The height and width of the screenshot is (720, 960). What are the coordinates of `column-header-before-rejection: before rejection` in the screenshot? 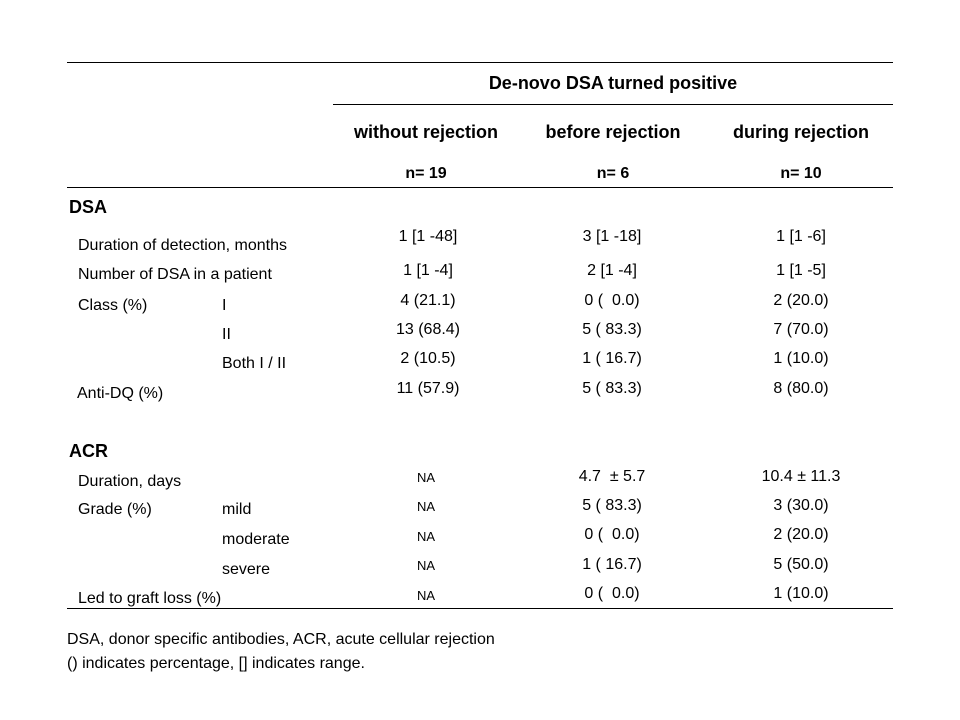 It's located at (613, 132).